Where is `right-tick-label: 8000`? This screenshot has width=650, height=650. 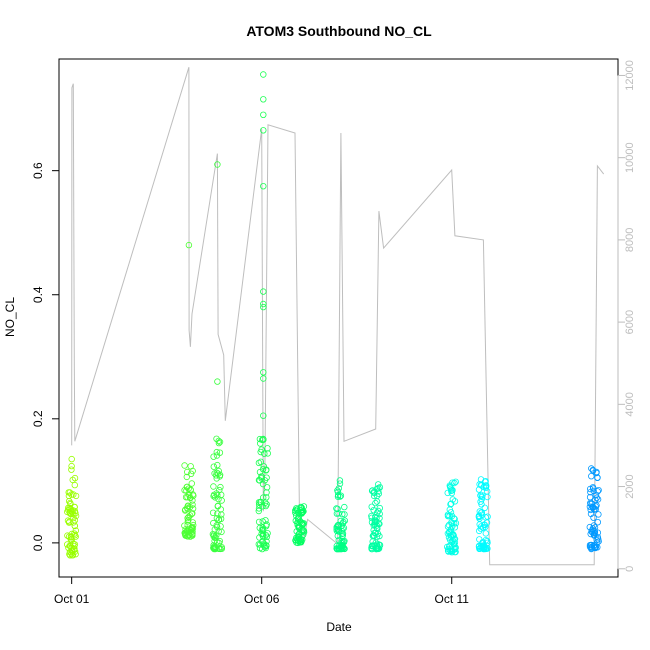 right-tick-label: 8000 is located at coordinates (630, 240).